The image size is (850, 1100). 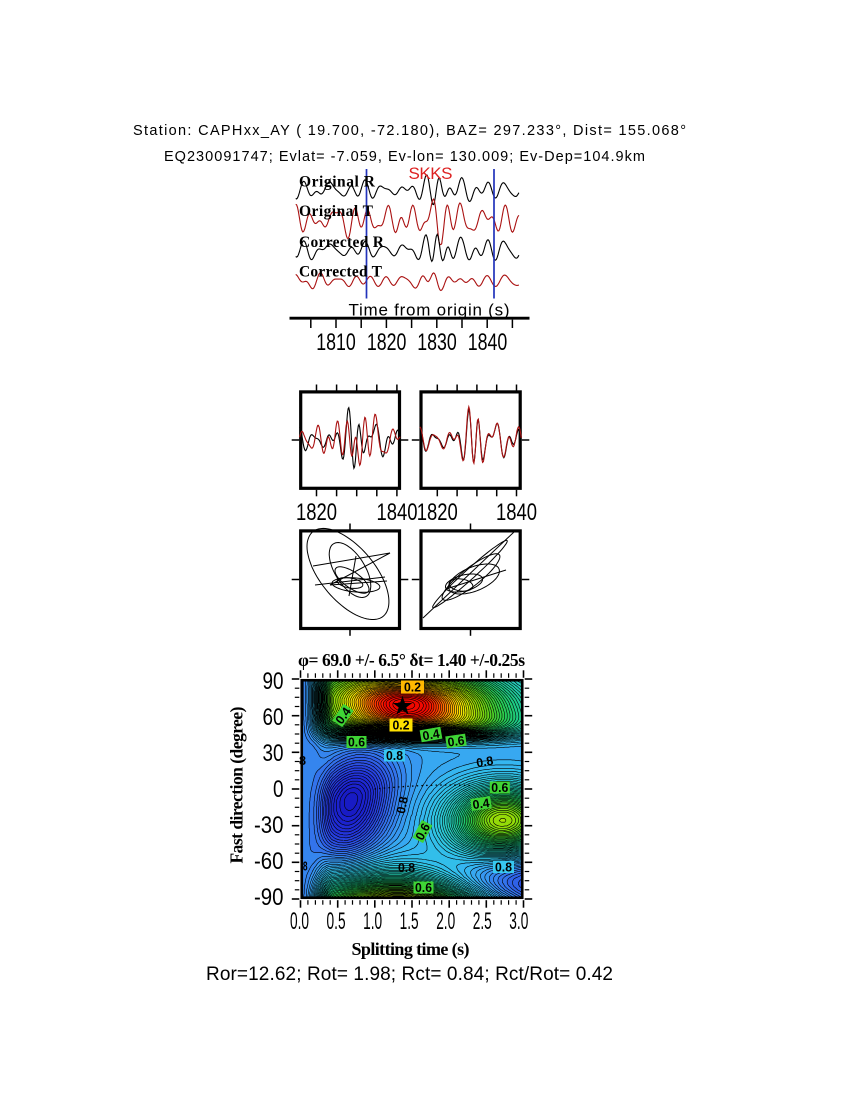 I want to click on svg-text: 1810, so click(x=336, y=342).